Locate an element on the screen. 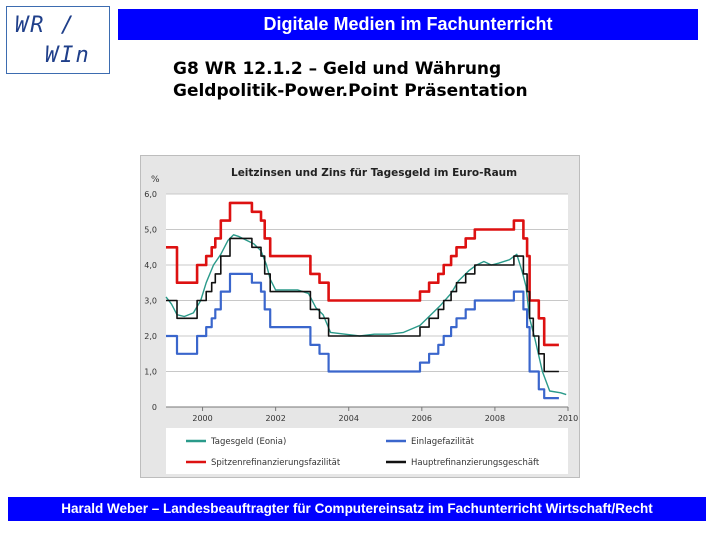 Image resolution: width=720 pixels, height=540 pixels. x-tick-label: 2010 is located at coordinates (568, 418).